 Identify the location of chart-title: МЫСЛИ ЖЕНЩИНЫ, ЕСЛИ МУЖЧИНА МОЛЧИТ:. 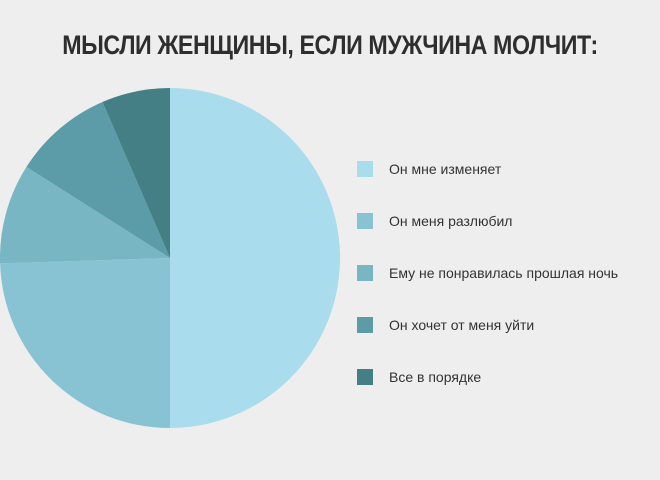
(330, 45).